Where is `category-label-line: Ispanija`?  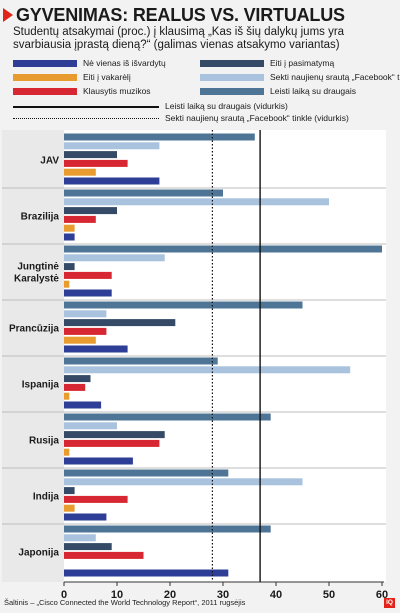
category-label-line: Ispanija is located at coordinates (41, 385).